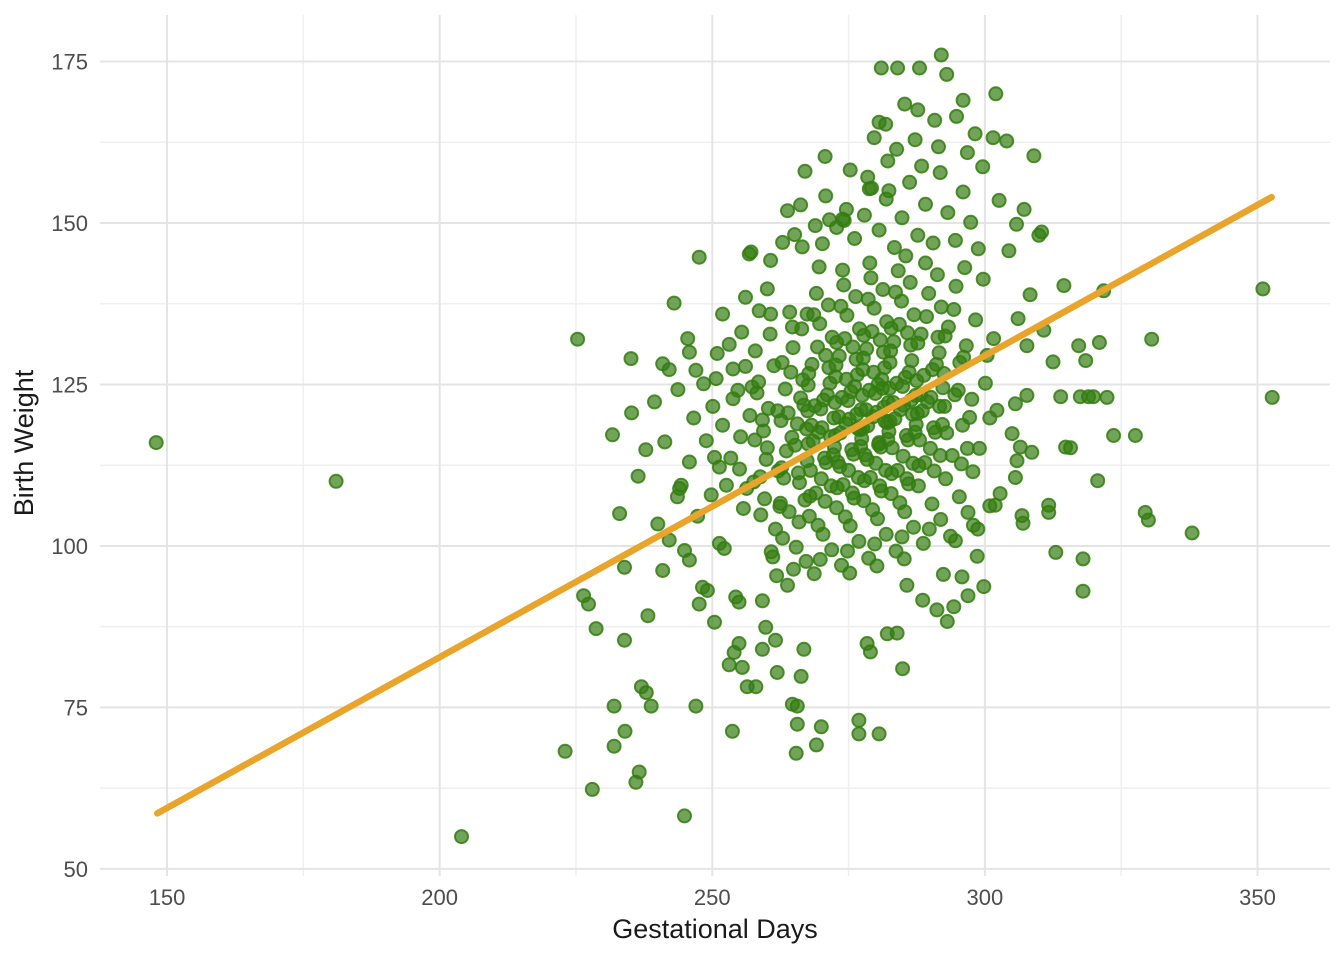  What do you see at coordinates (69, 223) in the screenshot?
I see `y-tick-label: 150` at bounding box center [69, 223].